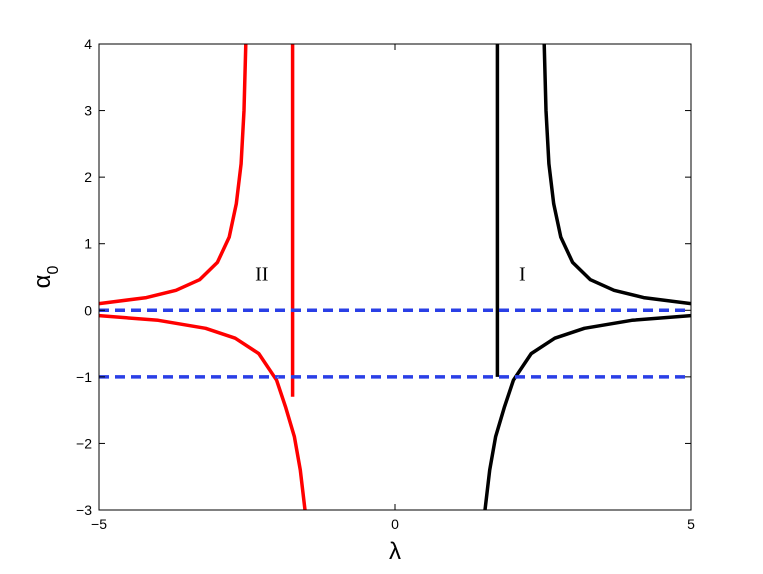 Image resolution: width=763 pixels, height=574 pixels. I want to click on svg-text: α0, so click(45, 277).